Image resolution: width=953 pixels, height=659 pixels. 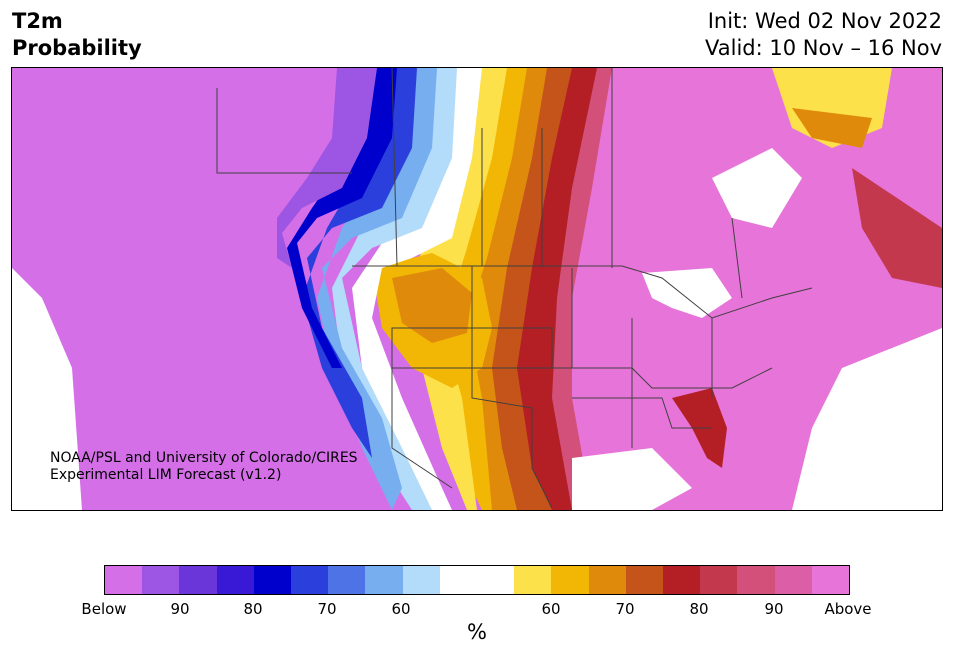 What do you see at coordinates (632, 479) in the screenshot?
I see `gulf-of-mexico` at bounding box center [632, 479].